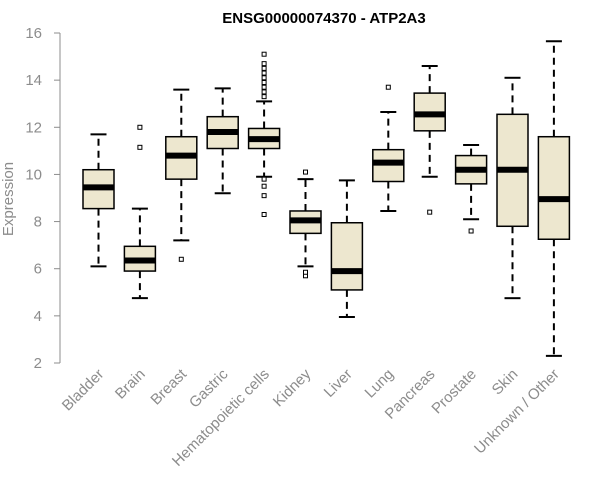  Describe the element at coordinates (38, 269) in the screenshot. I see `y-tick-label: 6` at that location.